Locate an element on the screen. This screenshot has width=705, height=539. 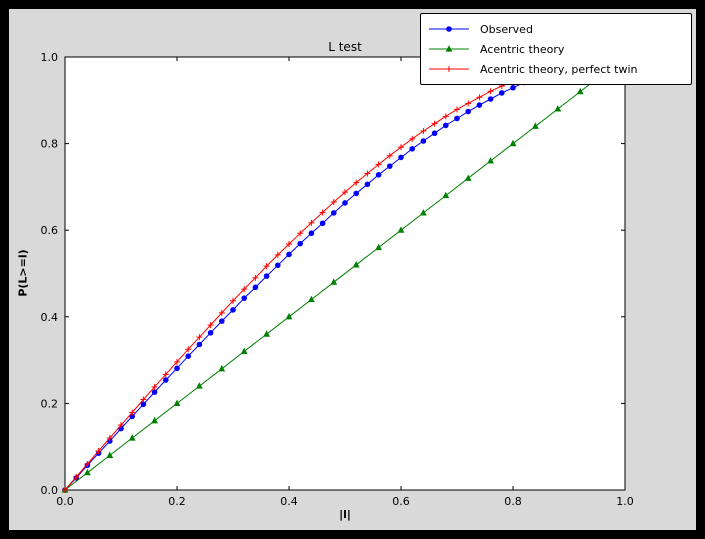
y-axis-label: P(L>=l) is located at coordinates (23, 273).